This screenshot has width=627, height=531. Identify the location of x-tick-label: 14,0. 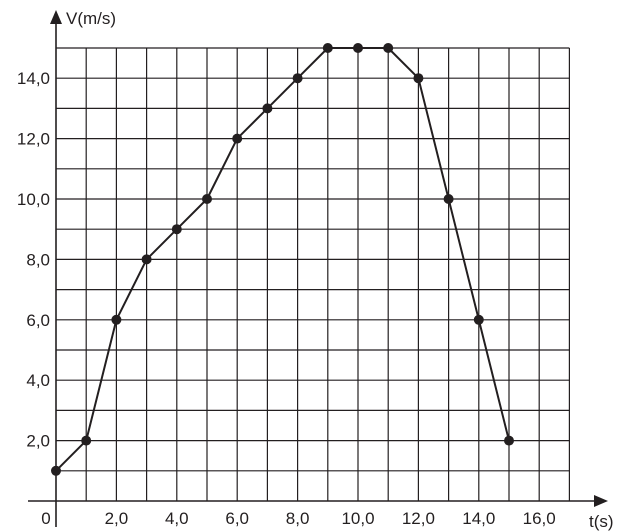
(478, 518).